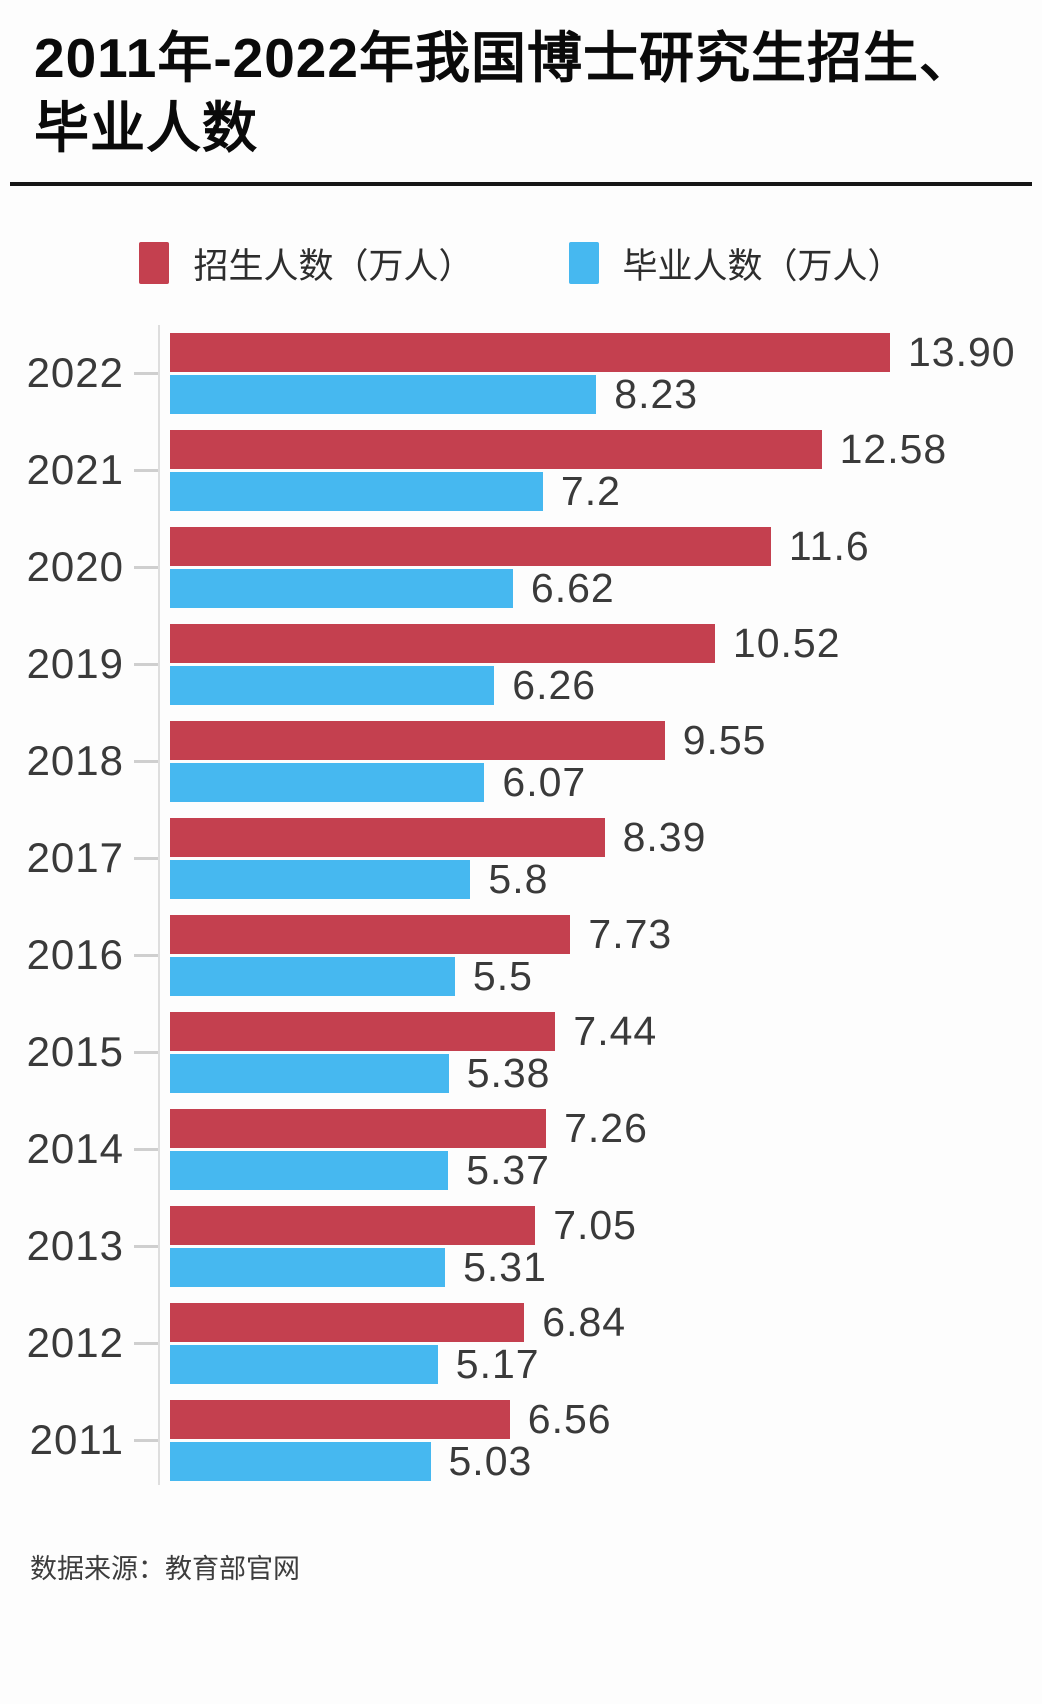 This screenshot has height=1704, width=1042. I want to click on year-tick-group: 2019, so click(92, 664).